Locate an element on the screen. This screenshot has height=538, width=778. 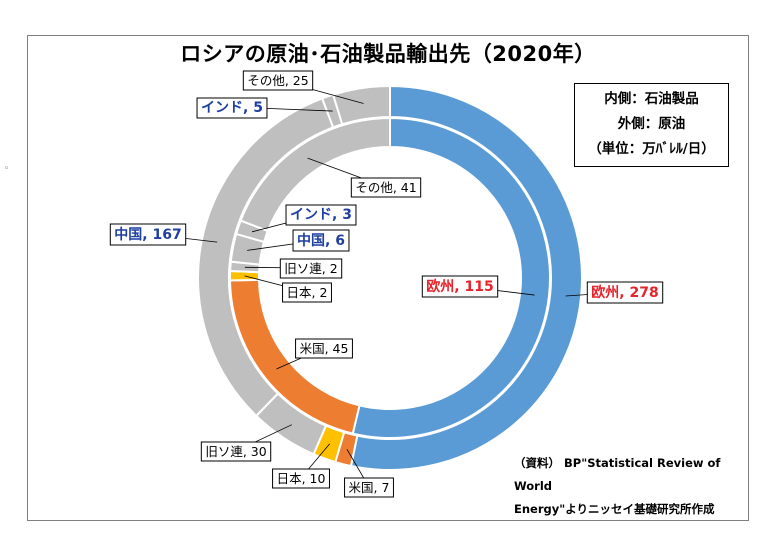
inner-label-3: 旧ソ連, 2 is located at coordinates (310, 268).